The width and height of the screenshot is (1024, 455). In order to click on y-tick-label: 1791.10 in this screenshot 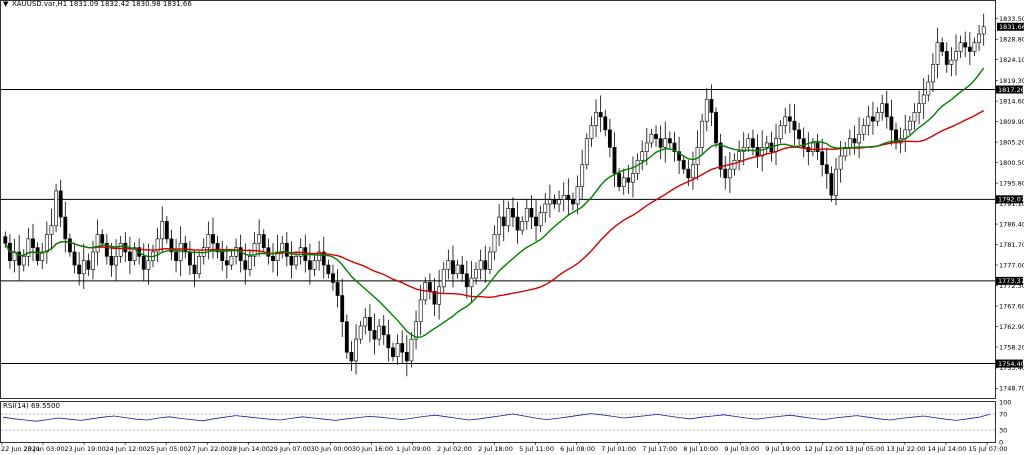, I will do `click(1011, 204)`.